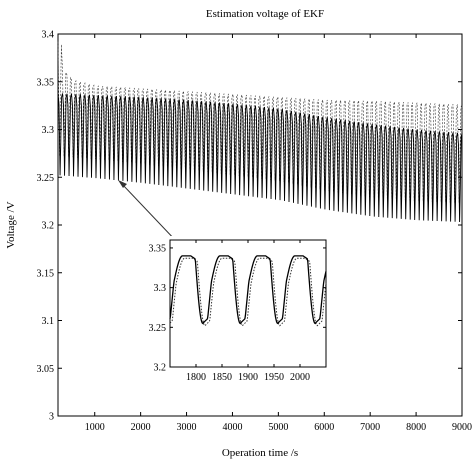 The width and height of the screenshot is (472, 463). I want to click on inset-x-tick-label: 1900, so click(248, 377).